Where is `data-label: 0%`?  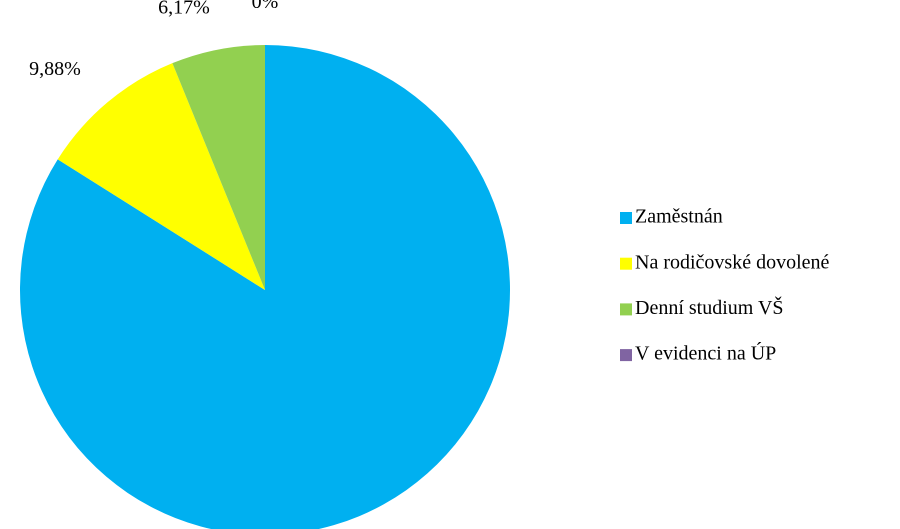 data-label: 0% is located at coordinates (265, 6).